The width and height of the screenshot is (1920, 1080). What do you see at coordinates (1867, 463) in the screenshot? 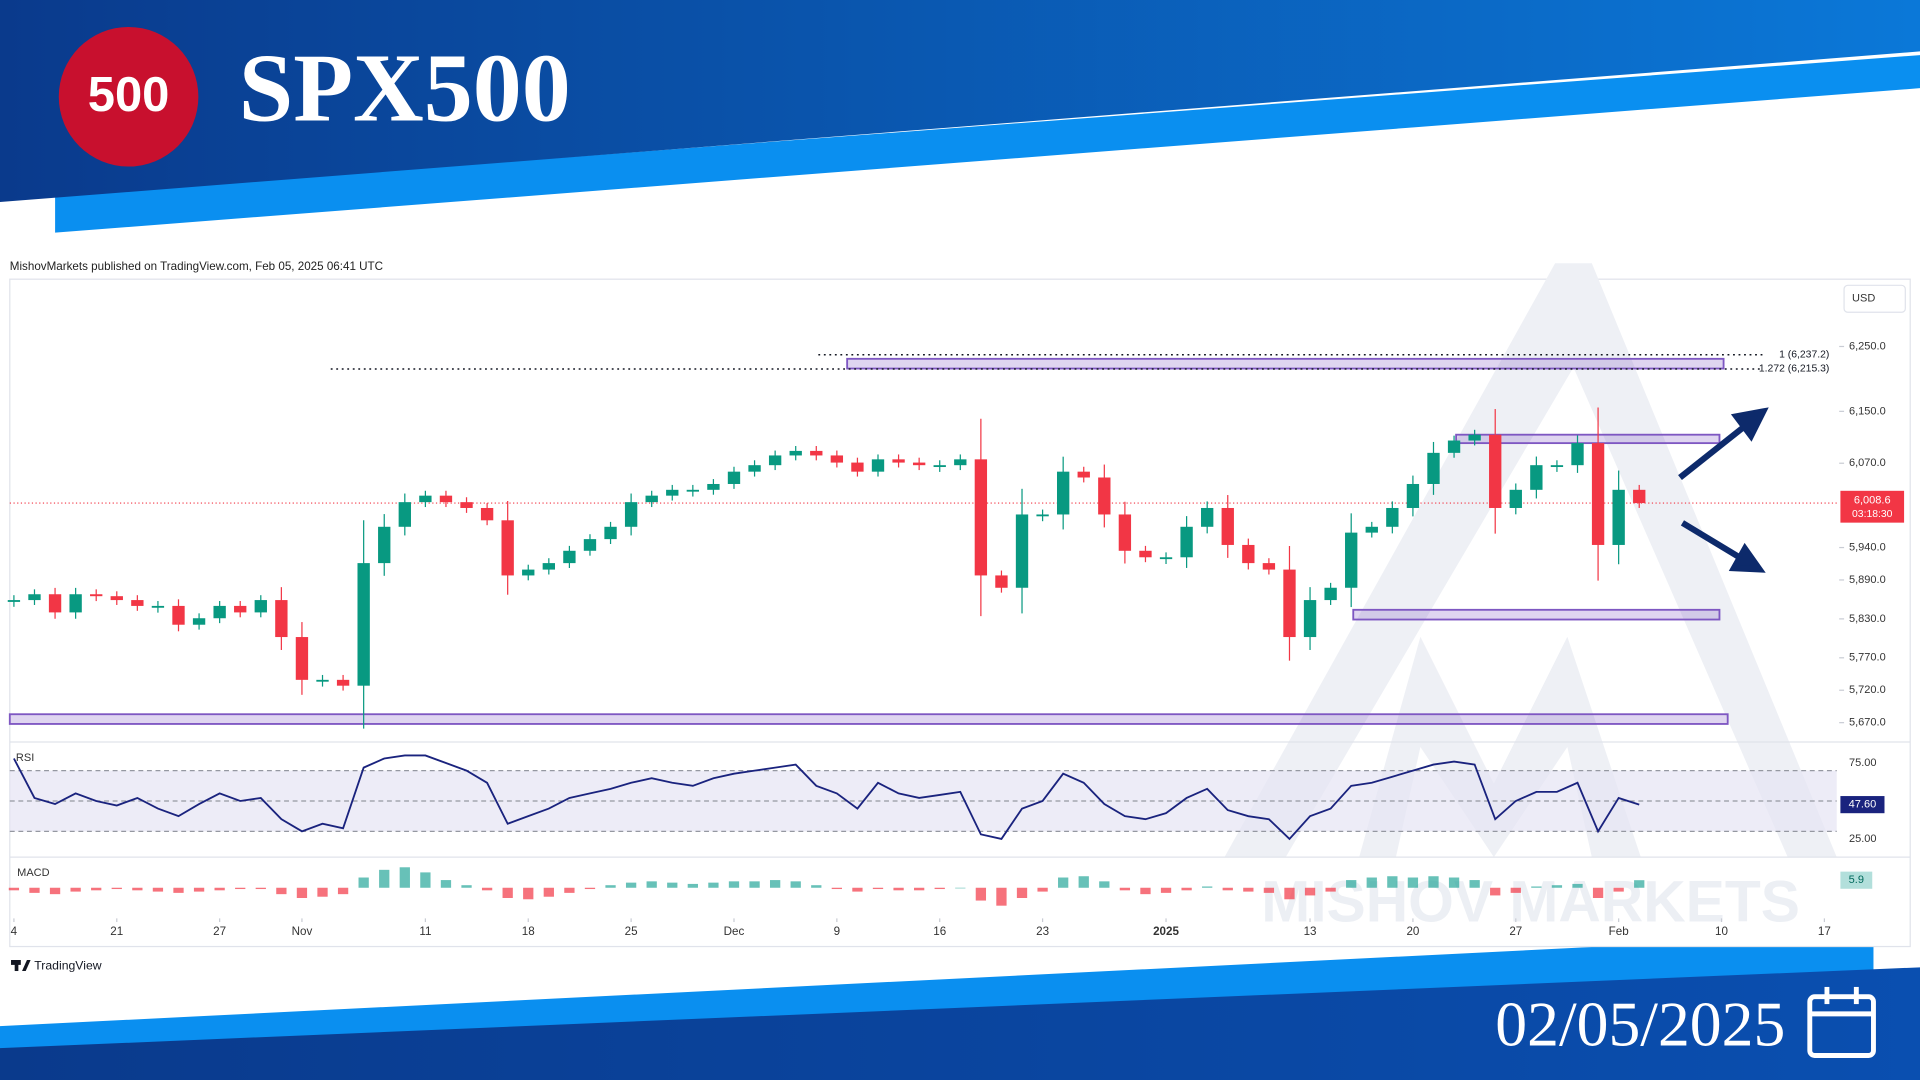
I see `y-tick-label: 6,070.0` at bounding box center [1867, 463].